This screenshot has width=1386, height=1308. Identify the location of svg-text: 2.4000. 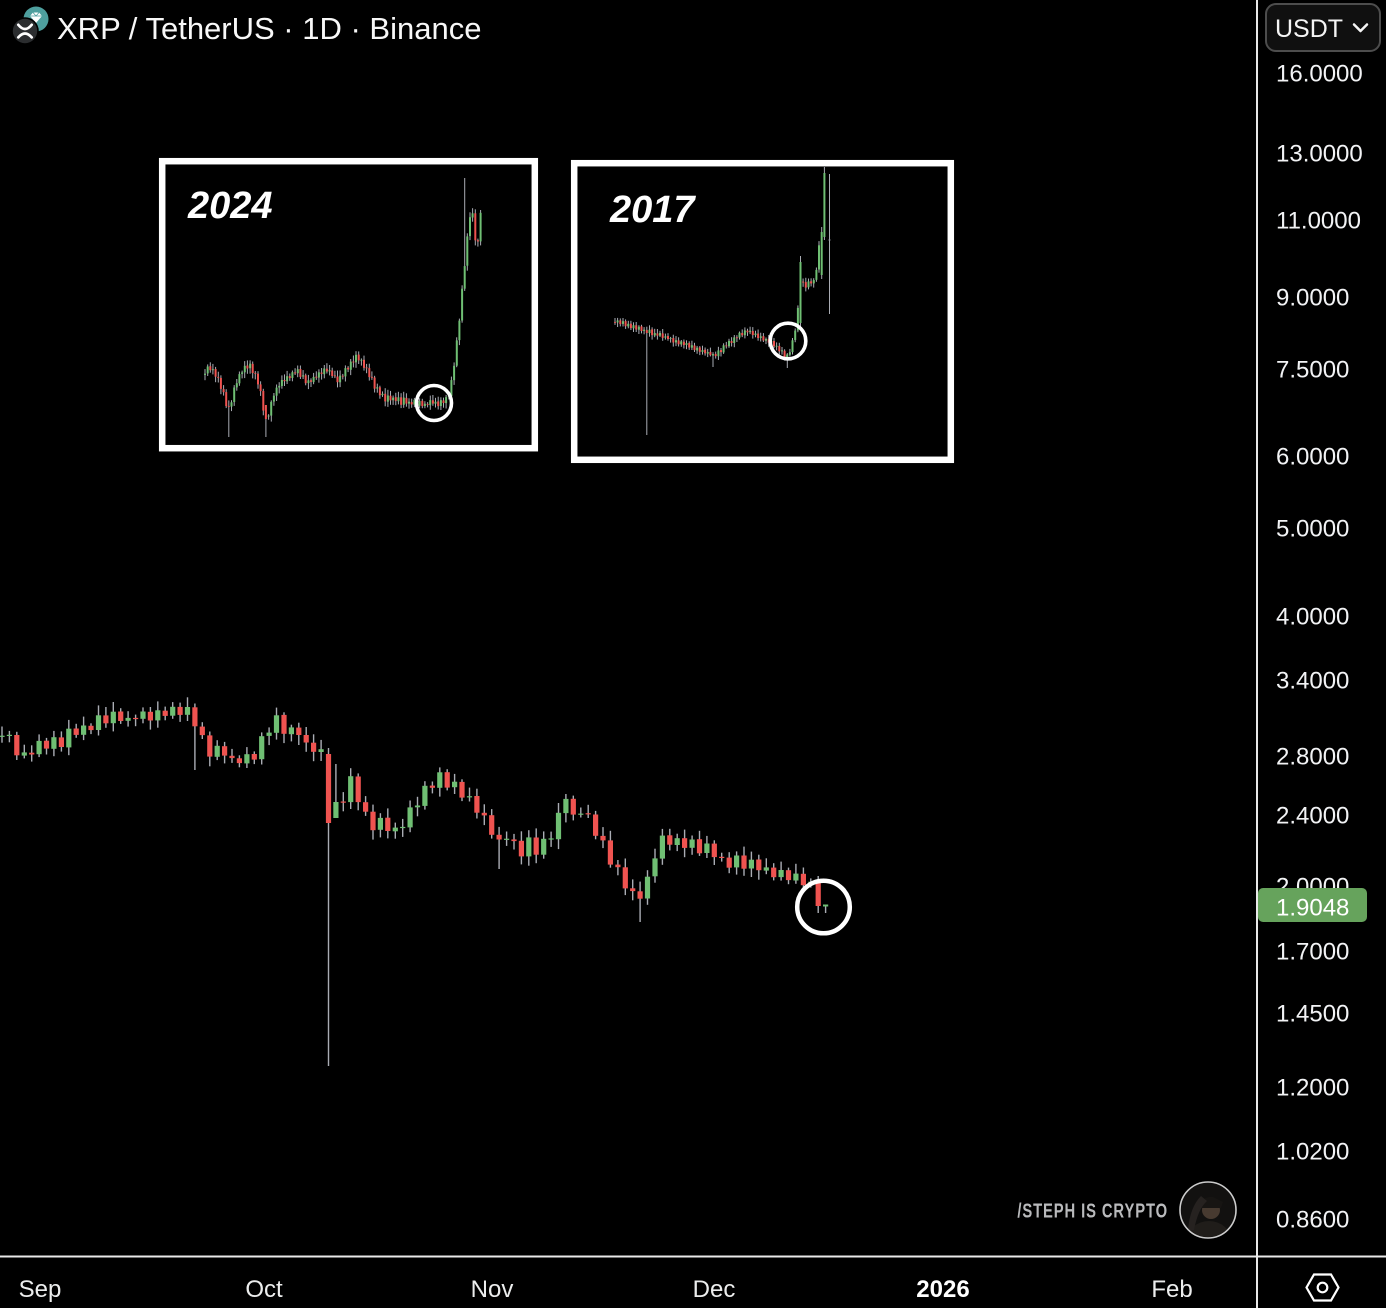
(1312, 816).